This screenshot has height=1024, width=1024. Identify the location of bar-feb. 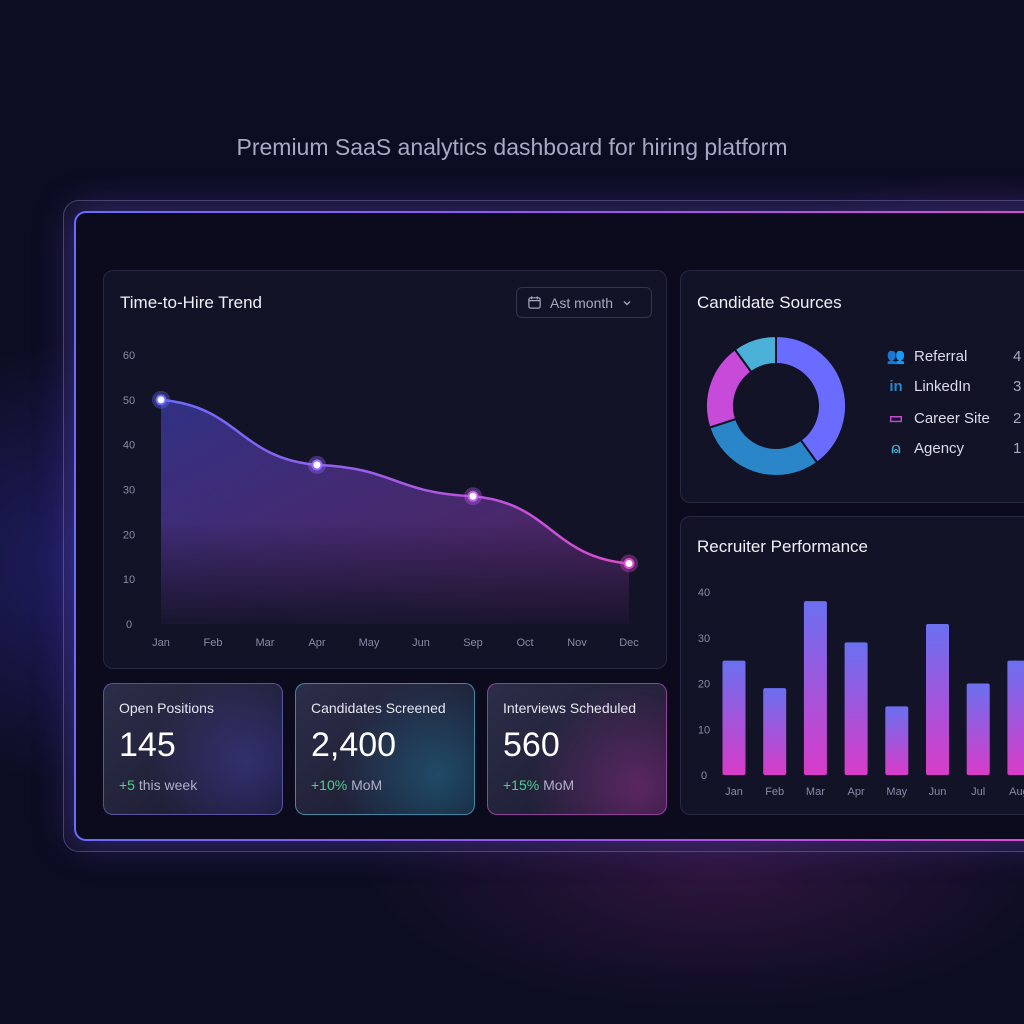
(775, 731).